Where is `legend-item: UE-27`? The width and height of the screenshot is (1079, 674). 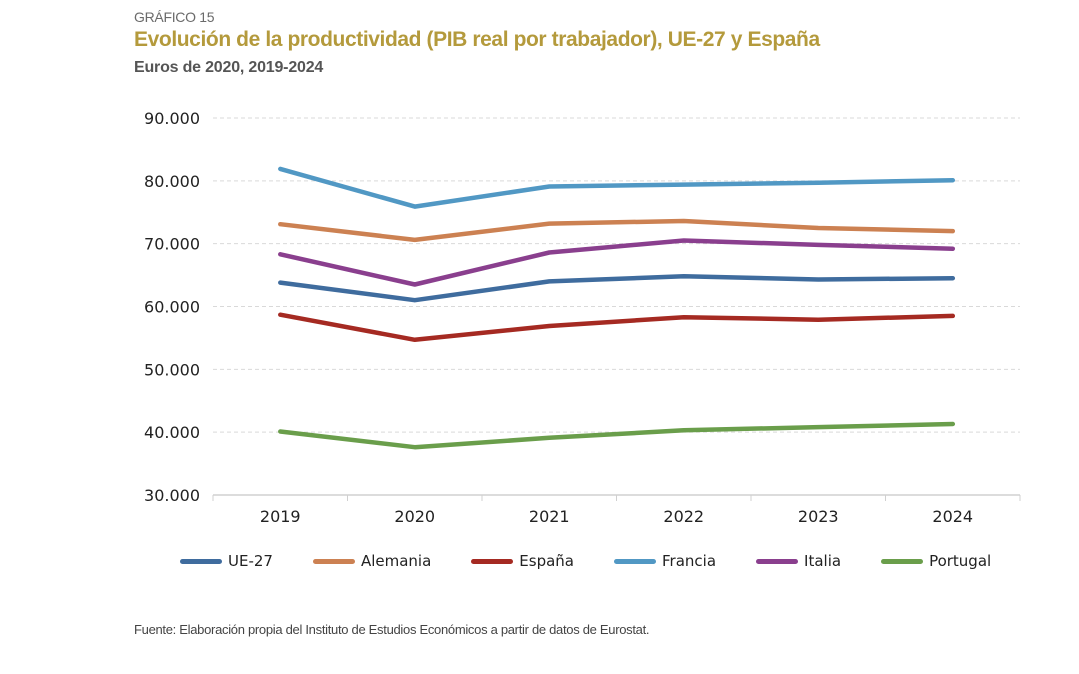 legend-item: UE-27 is located at coordinates (226, 561).